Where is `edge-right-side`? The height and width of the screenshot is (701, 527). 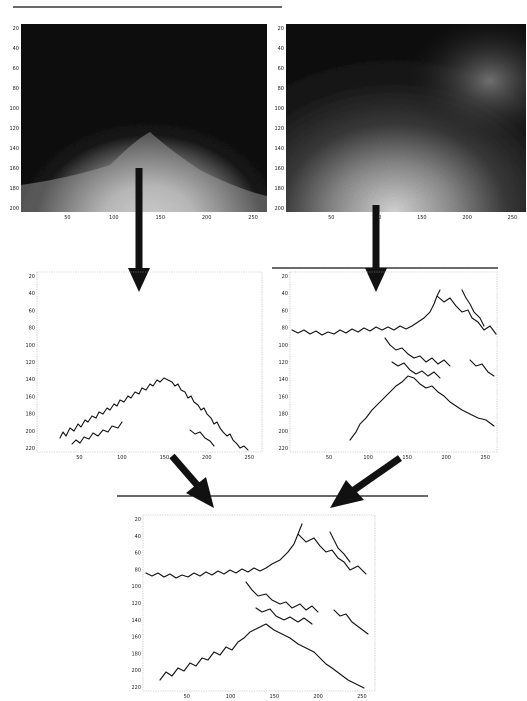
edge-right-side is located at coordinates (478, 333).